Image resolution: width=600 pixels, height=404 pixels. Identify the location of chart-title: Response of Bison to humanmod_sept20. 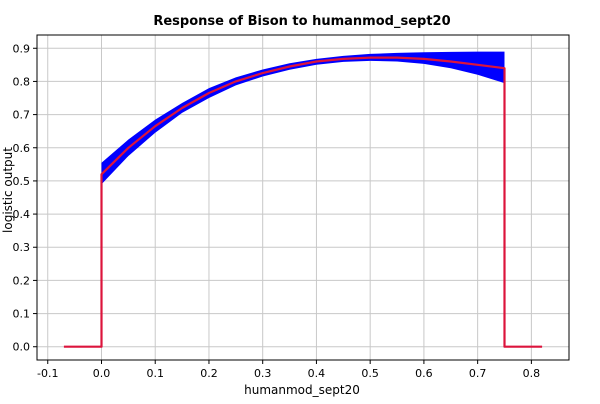
(301, 21).